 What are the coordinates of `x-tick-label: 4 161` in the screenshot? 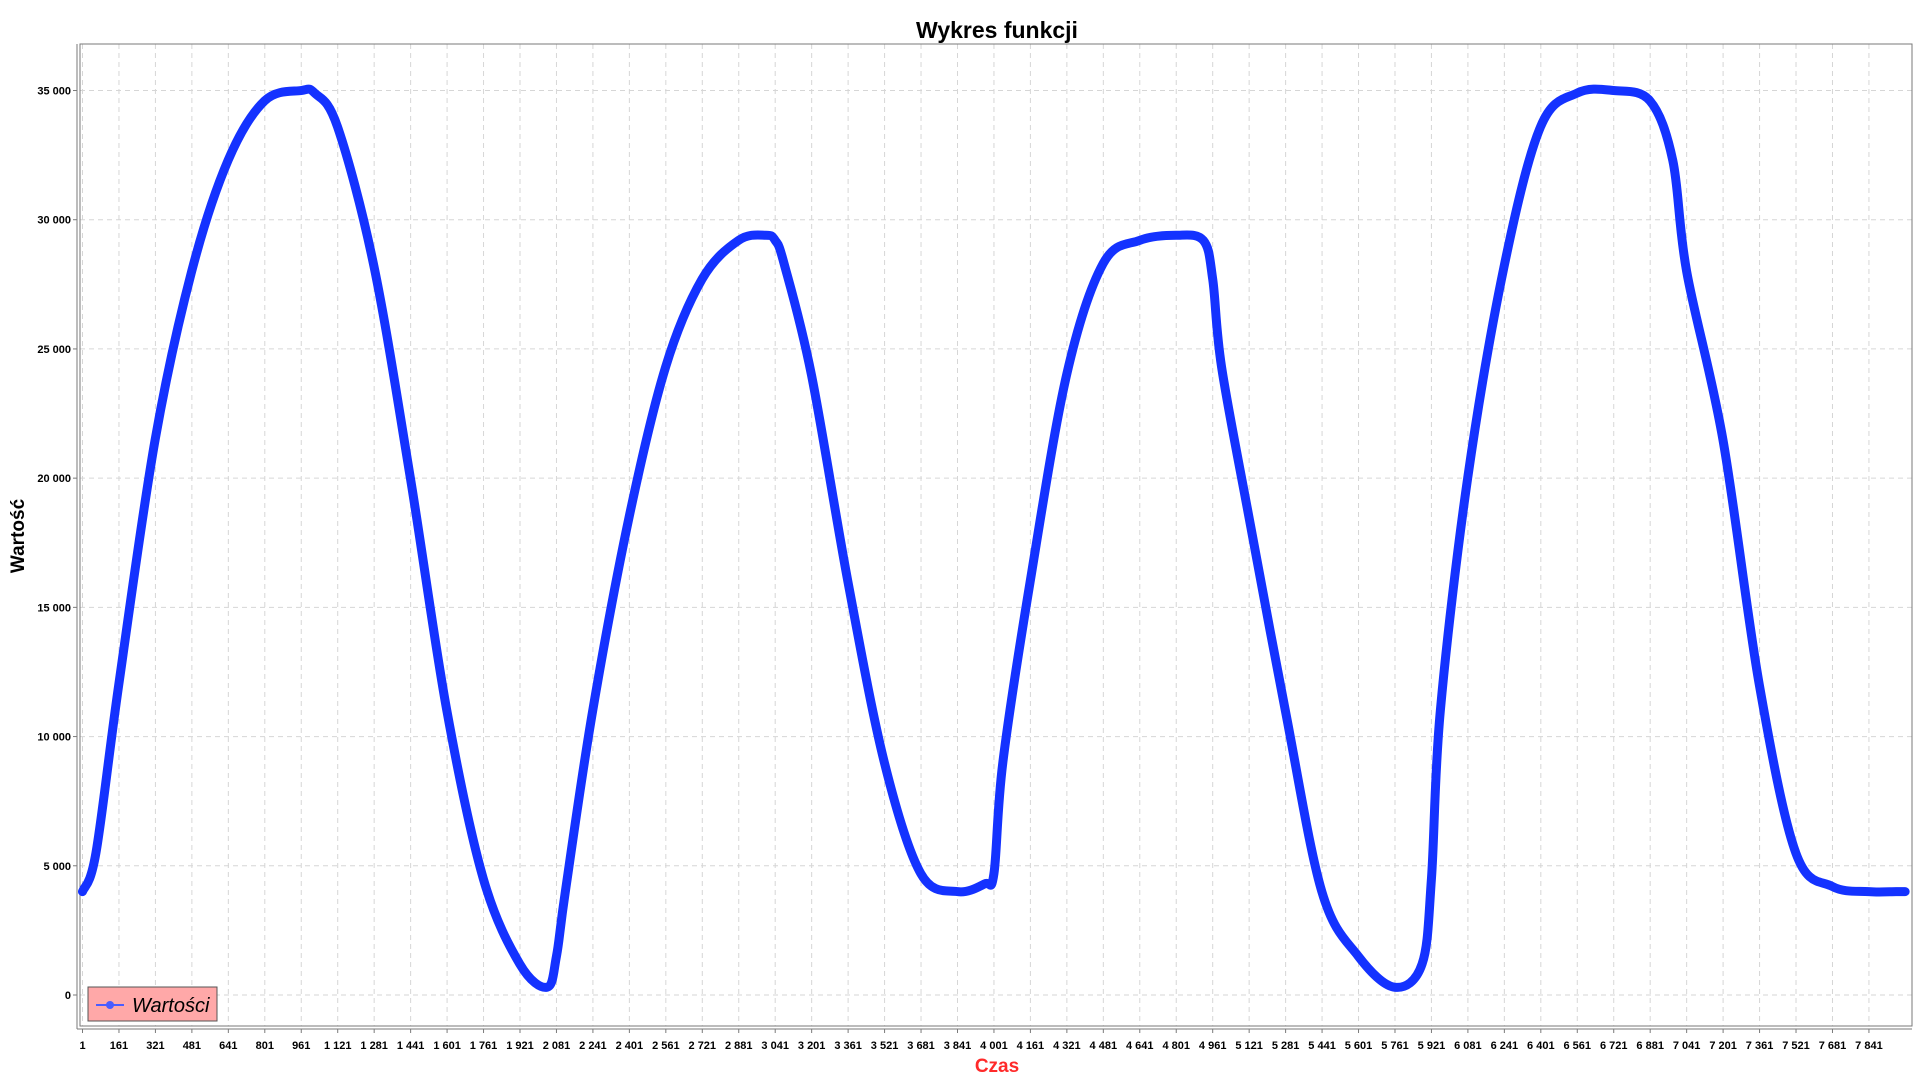 It's located at (1031, 1046).